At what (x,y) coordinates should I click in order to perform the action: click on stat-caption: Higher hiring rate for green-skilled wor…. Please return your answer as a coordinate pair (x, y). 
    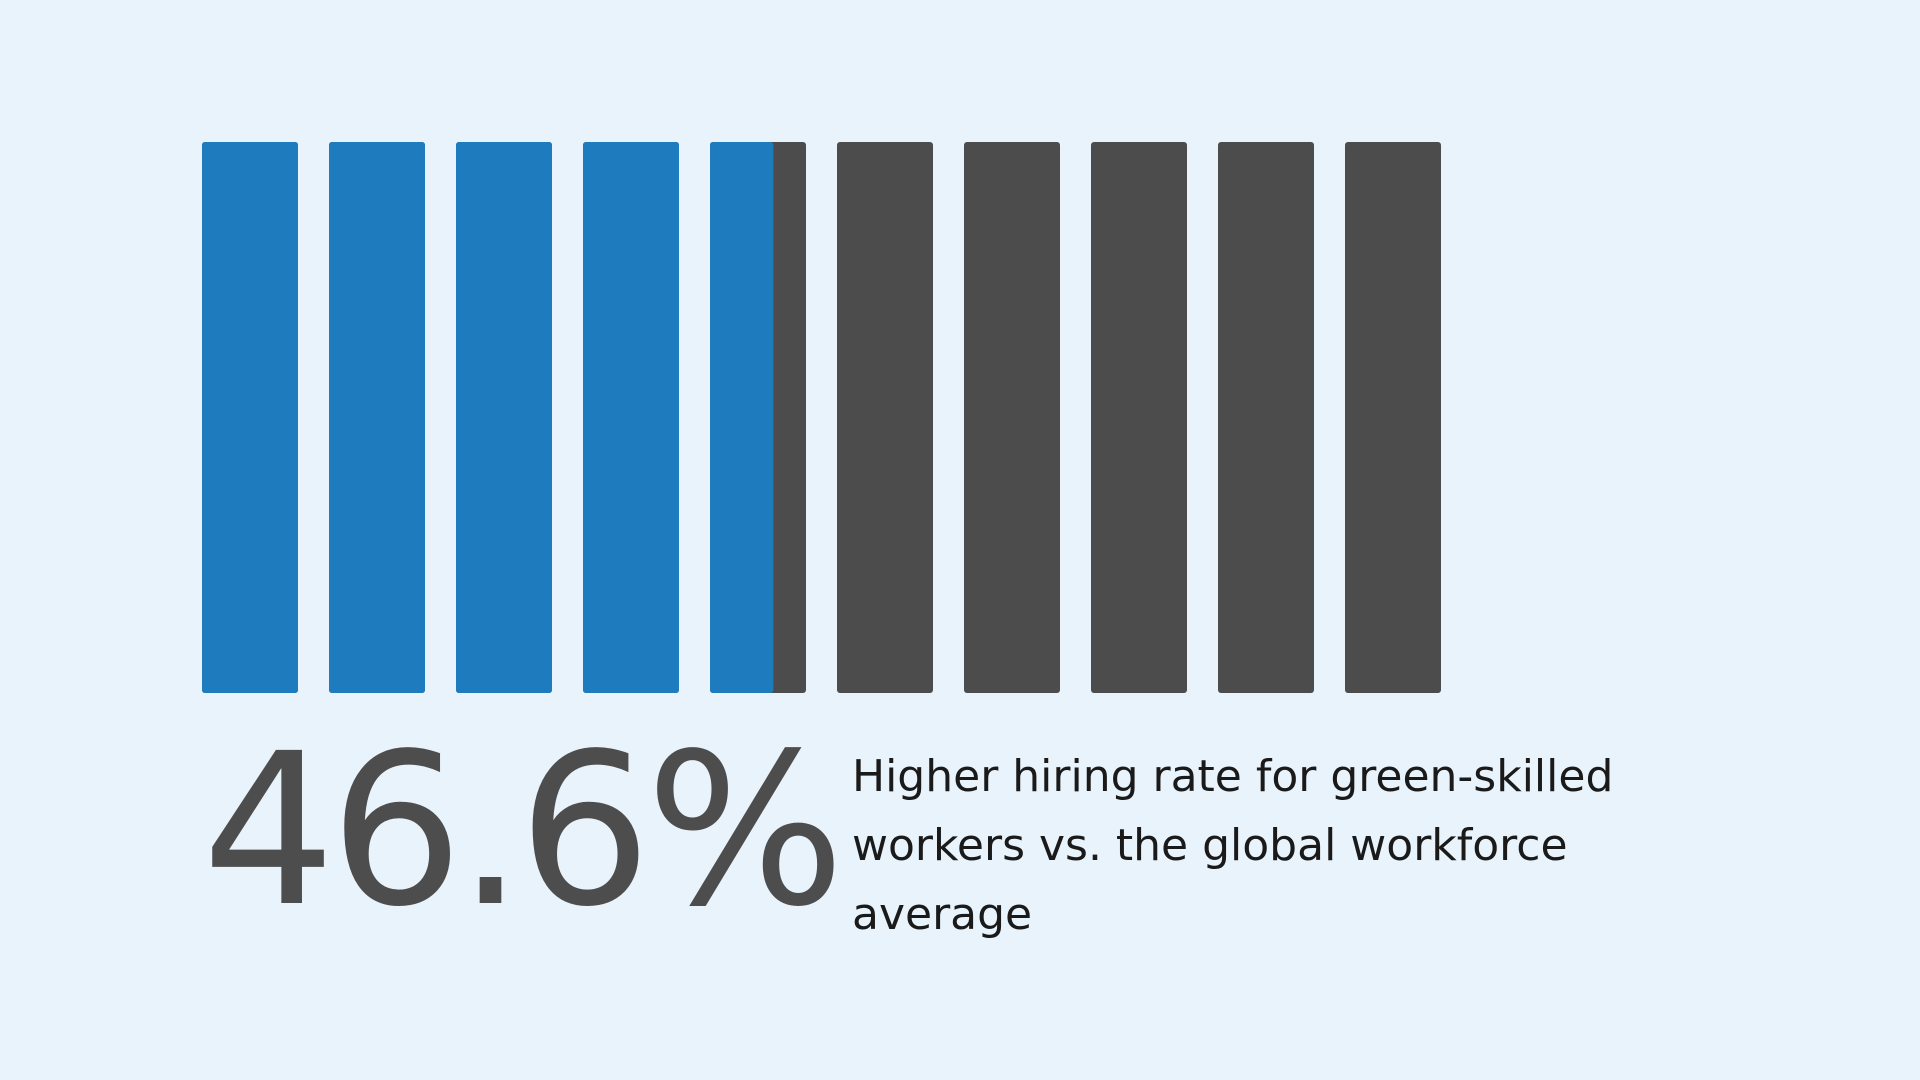
    Looking at the image, I should click on (1233, 845).